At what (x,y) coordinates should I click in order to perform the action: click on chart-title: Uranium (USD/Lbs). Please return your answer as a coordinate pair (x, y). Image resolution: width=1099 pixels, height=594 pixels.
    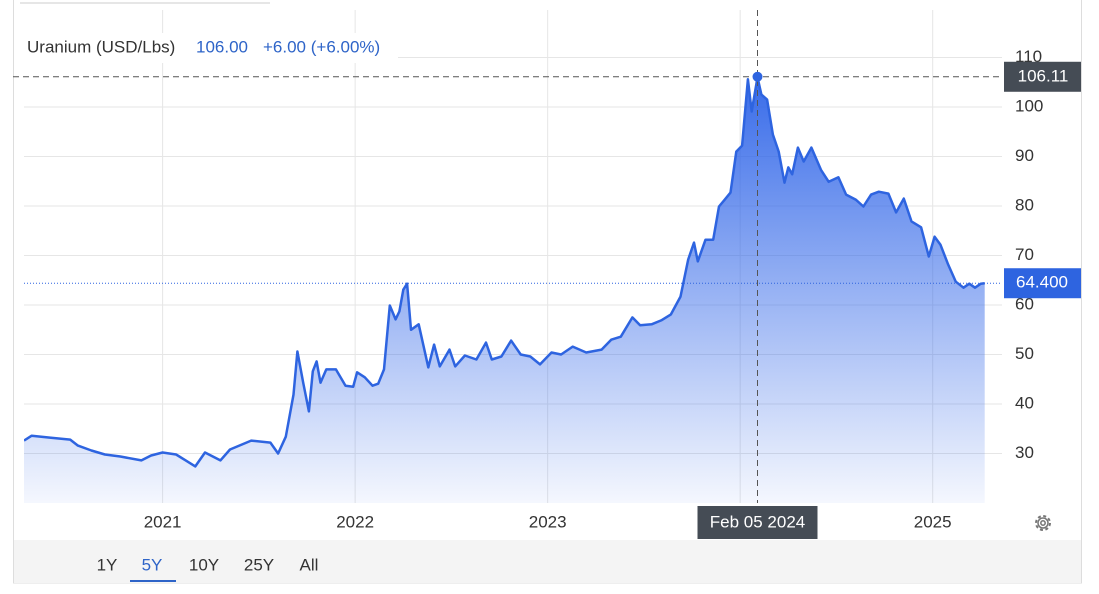
    Looking at the image, I should click on (101, 46).